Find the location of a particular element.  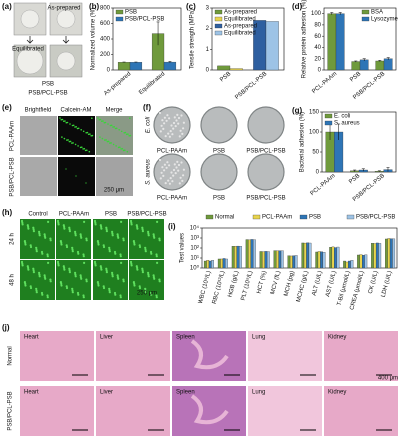

x-tick-label: RBC (10¹²/L) is located at coordinates (219, 287).